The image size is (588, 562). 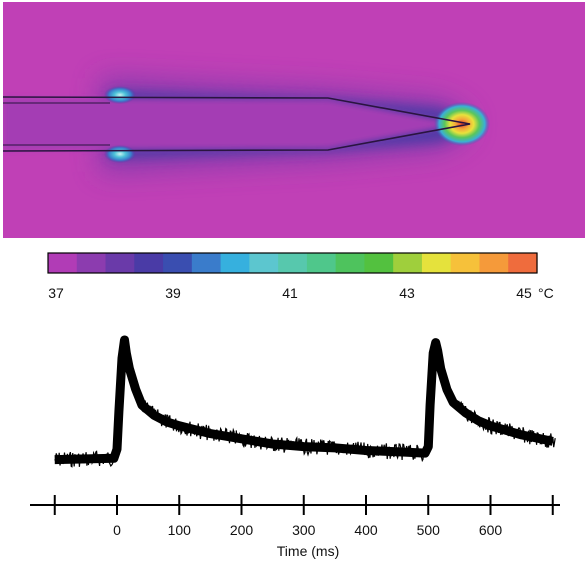 I want to click on hotspot-tip, so click(x=462, y=124).